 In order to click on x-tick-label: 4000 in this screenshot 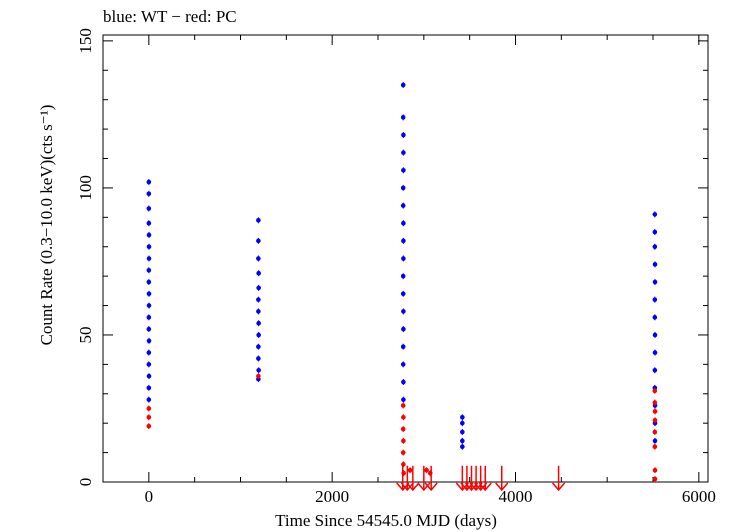, I will do `click(516, 496)`.